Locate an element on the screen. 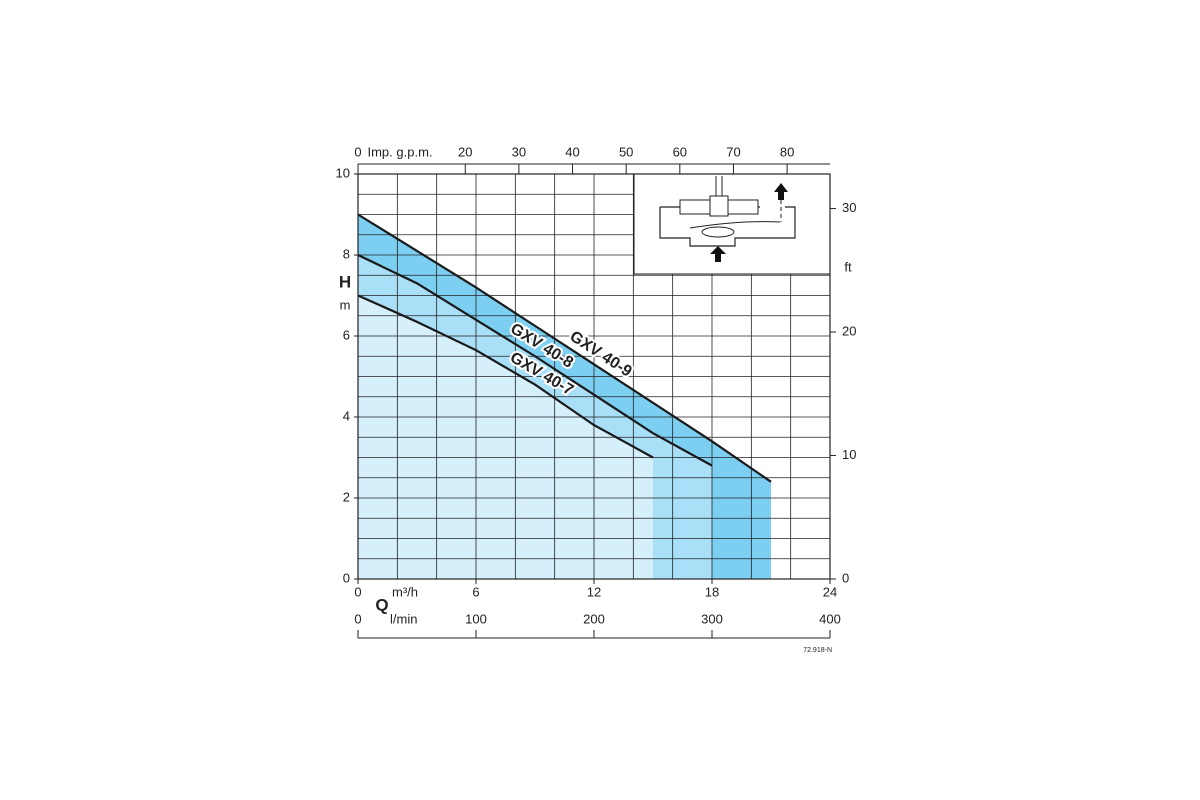  x3-axis-label: l/min is located at coordinates (403, 618).